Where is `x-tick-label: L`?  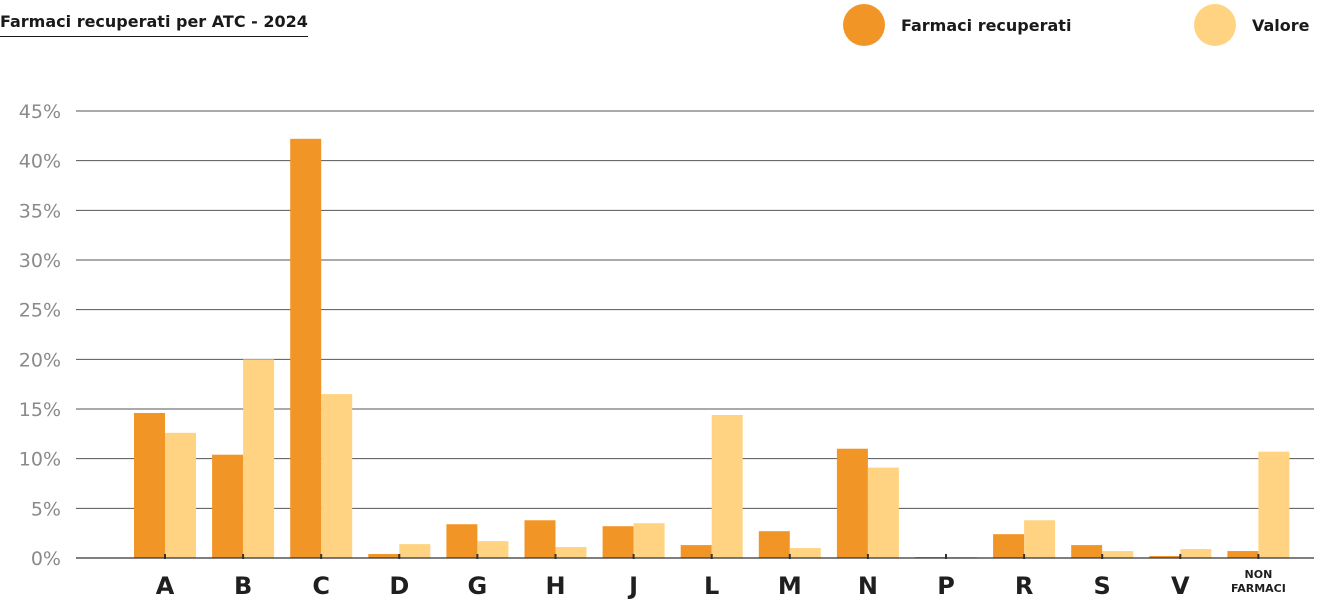
x-tick-label: L is located at coordinates (711, 586).